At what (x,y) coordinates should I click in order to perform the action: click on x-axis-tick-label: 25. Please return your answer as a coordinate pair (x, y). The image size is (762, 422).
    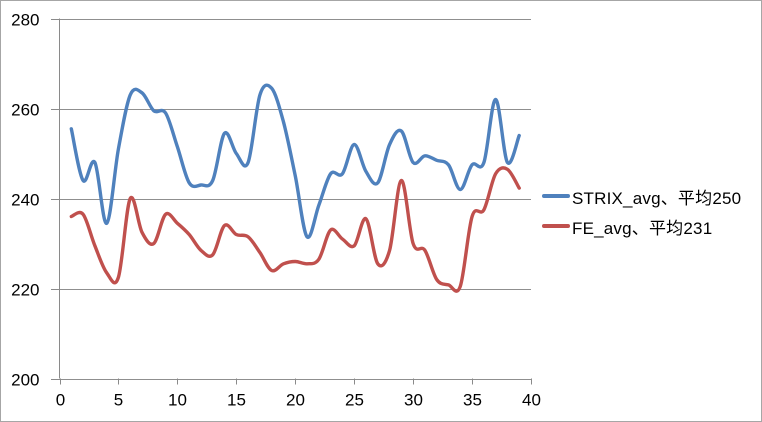
    Looking at the image, I should click on (354, 400).